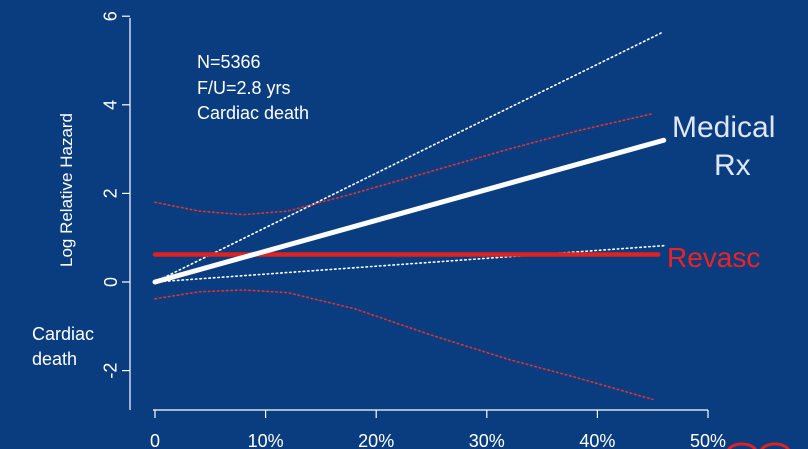 Image resolution: width=808 pixels, height=449 pixels. I want to click on y-axis-title: Log Relative Hazard, so click(66, 190).